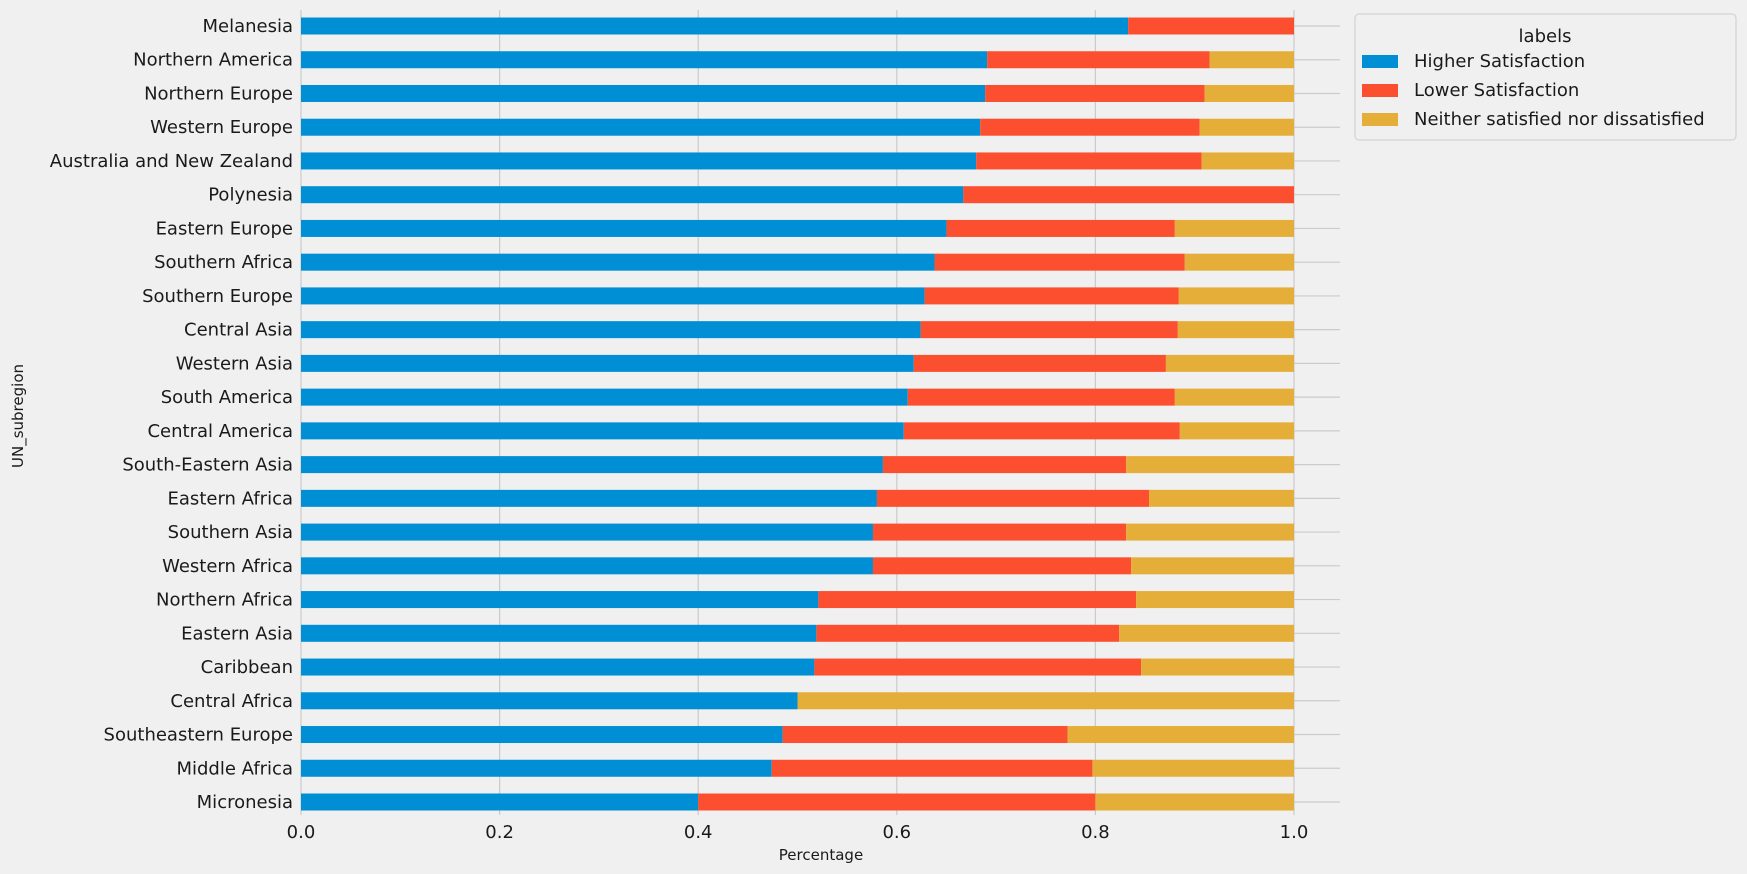 Image resolution: width=1747 pixels, height=874 pixels. I want to click on y-tick-label: Northern Africa, so click(224, 600).